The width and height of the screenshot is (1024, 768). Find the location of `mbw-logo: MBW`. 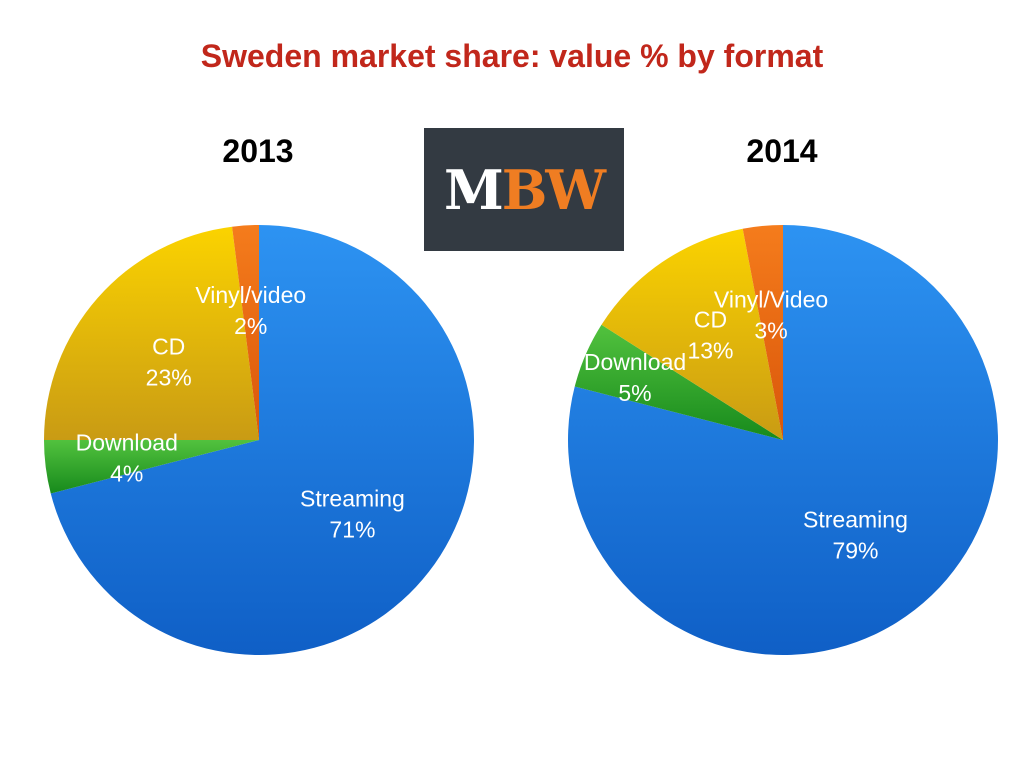

mbw-logo: MBW is located at coordinates (524, 189).